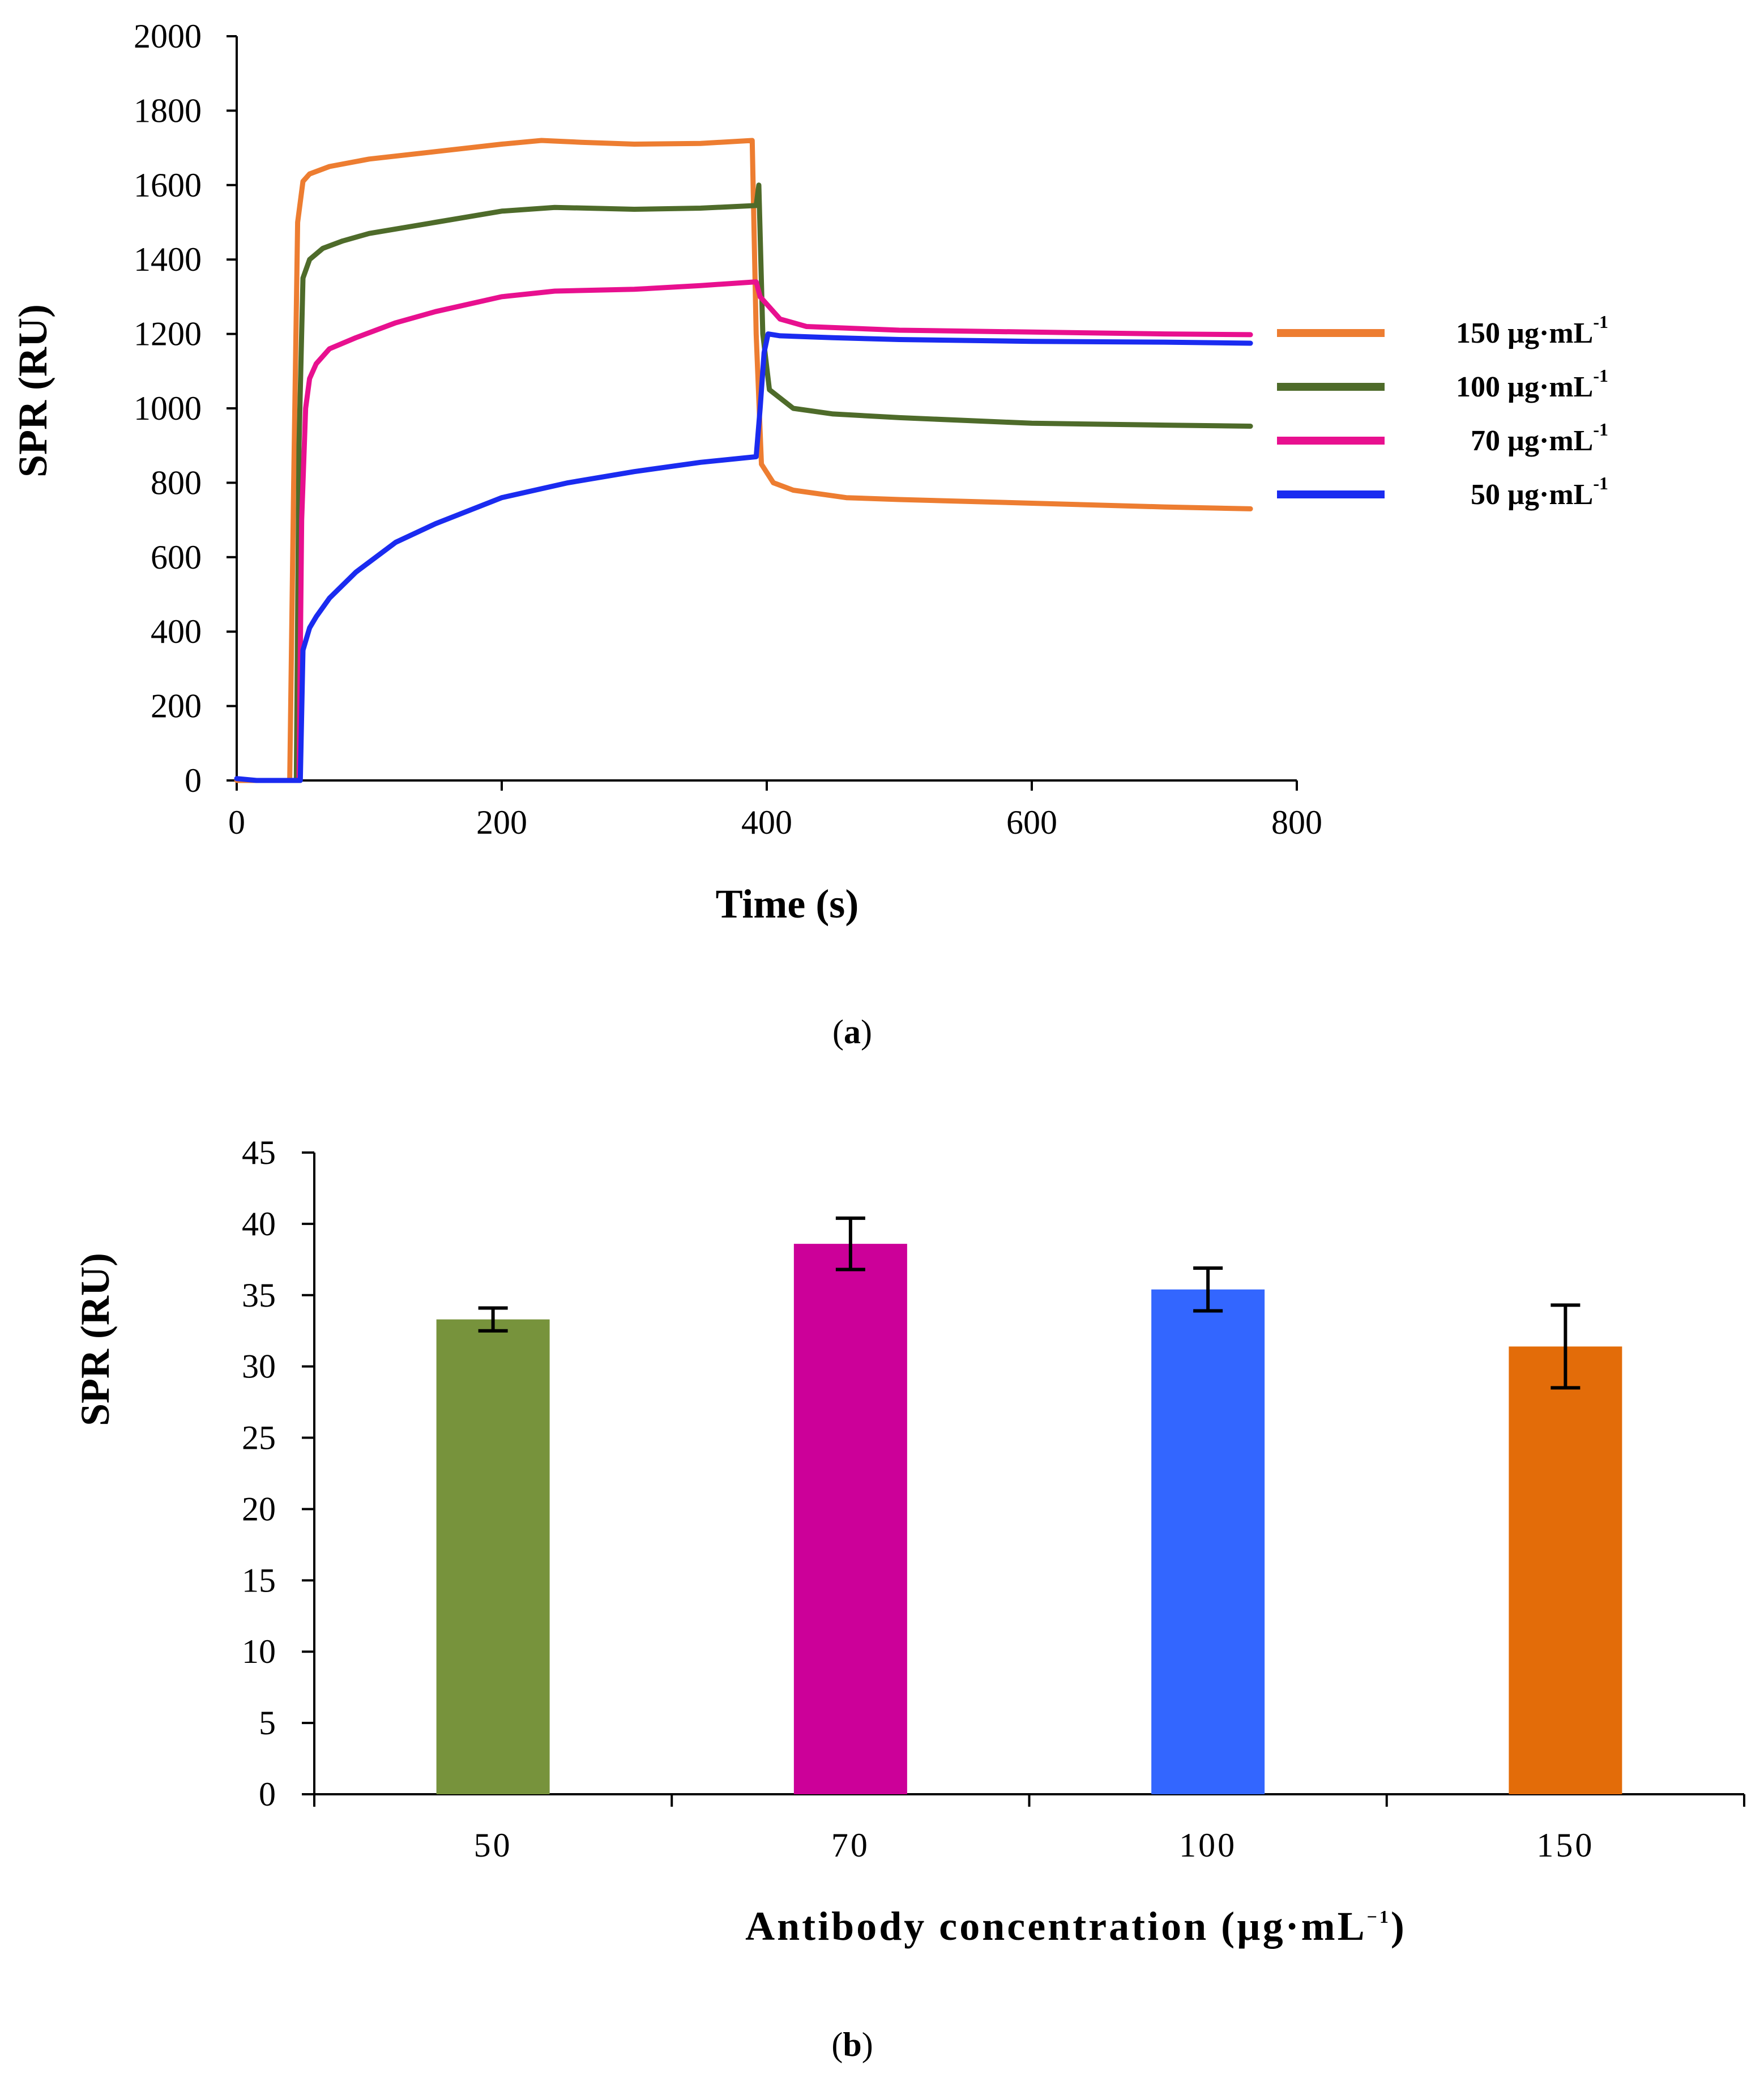 This screenshot has width=1764, height=2078. I want to click on chart-a-legend-label-main: 50 µg·mL, so click(1532, 495).